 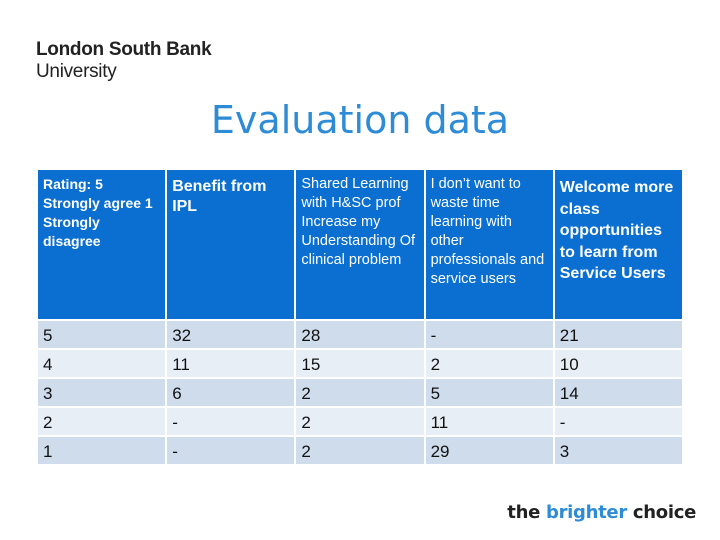 I want to click on table-row: 4 11 15 2 10, so click(x=360, y=363).